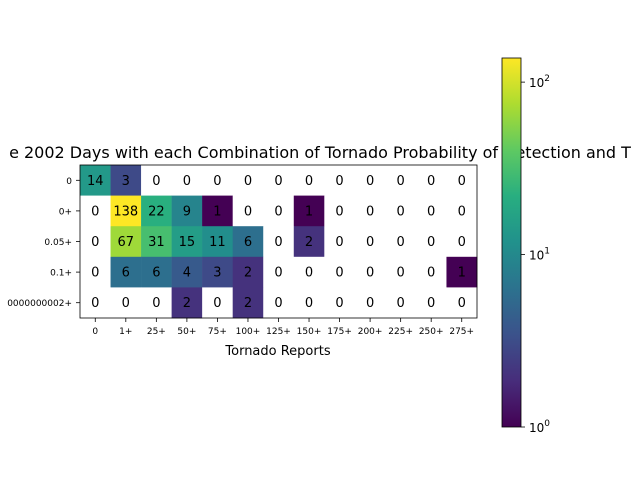 This screenshot has height=480, width=640. I want to click on x-tick-label: 175+, so click(339, 332).